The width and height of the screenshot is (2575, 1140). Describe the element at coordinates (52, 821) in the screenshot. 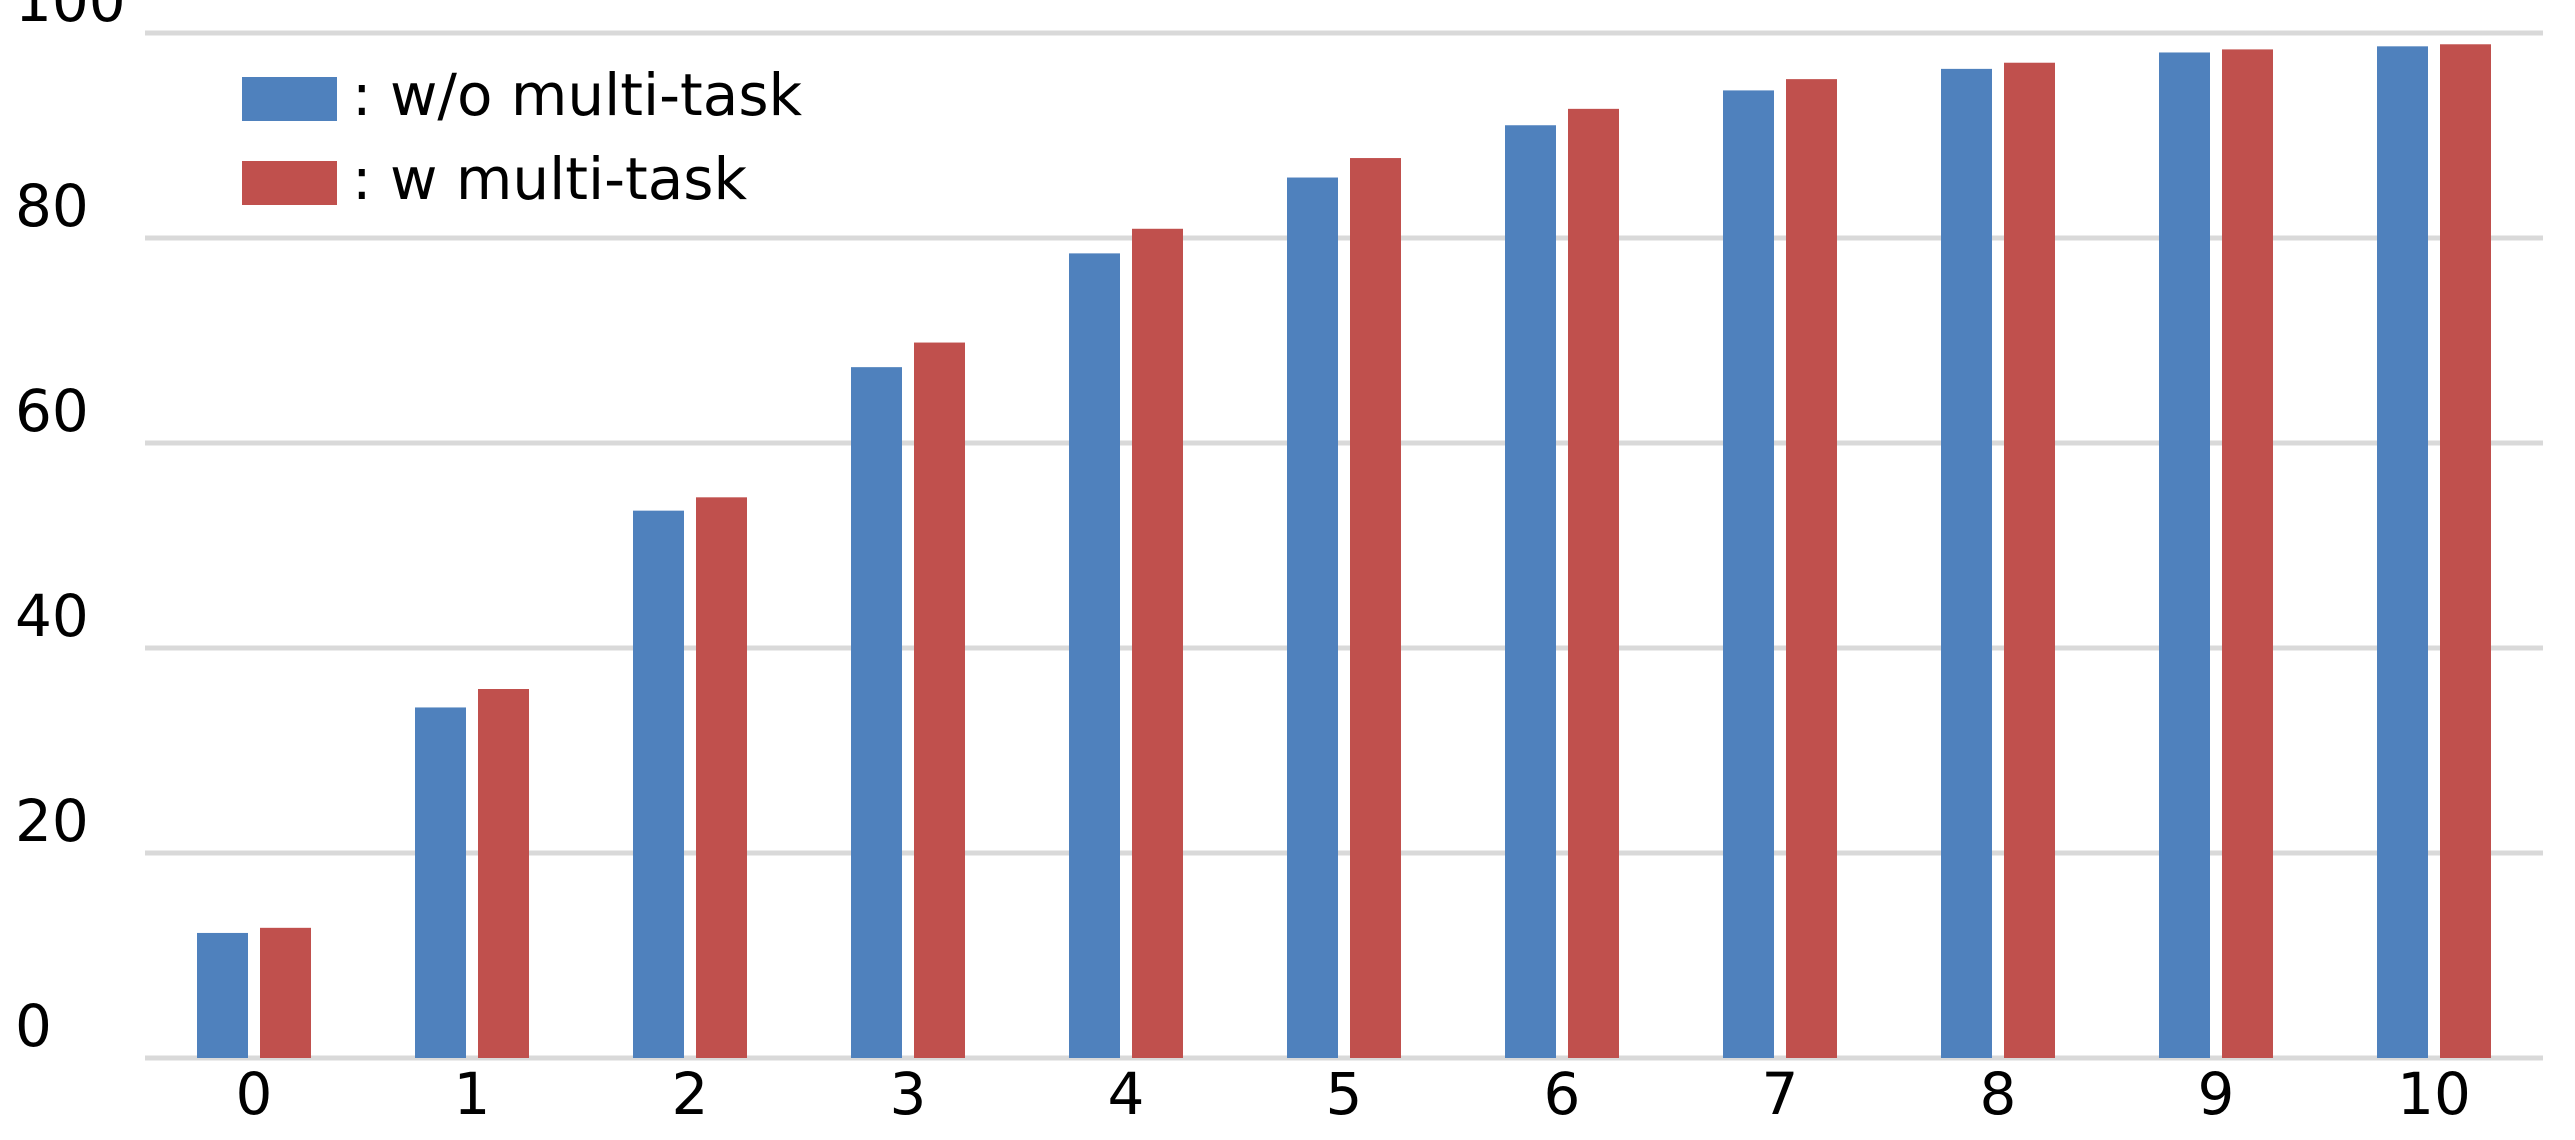

I see `y-tick-label: 20` at that location.